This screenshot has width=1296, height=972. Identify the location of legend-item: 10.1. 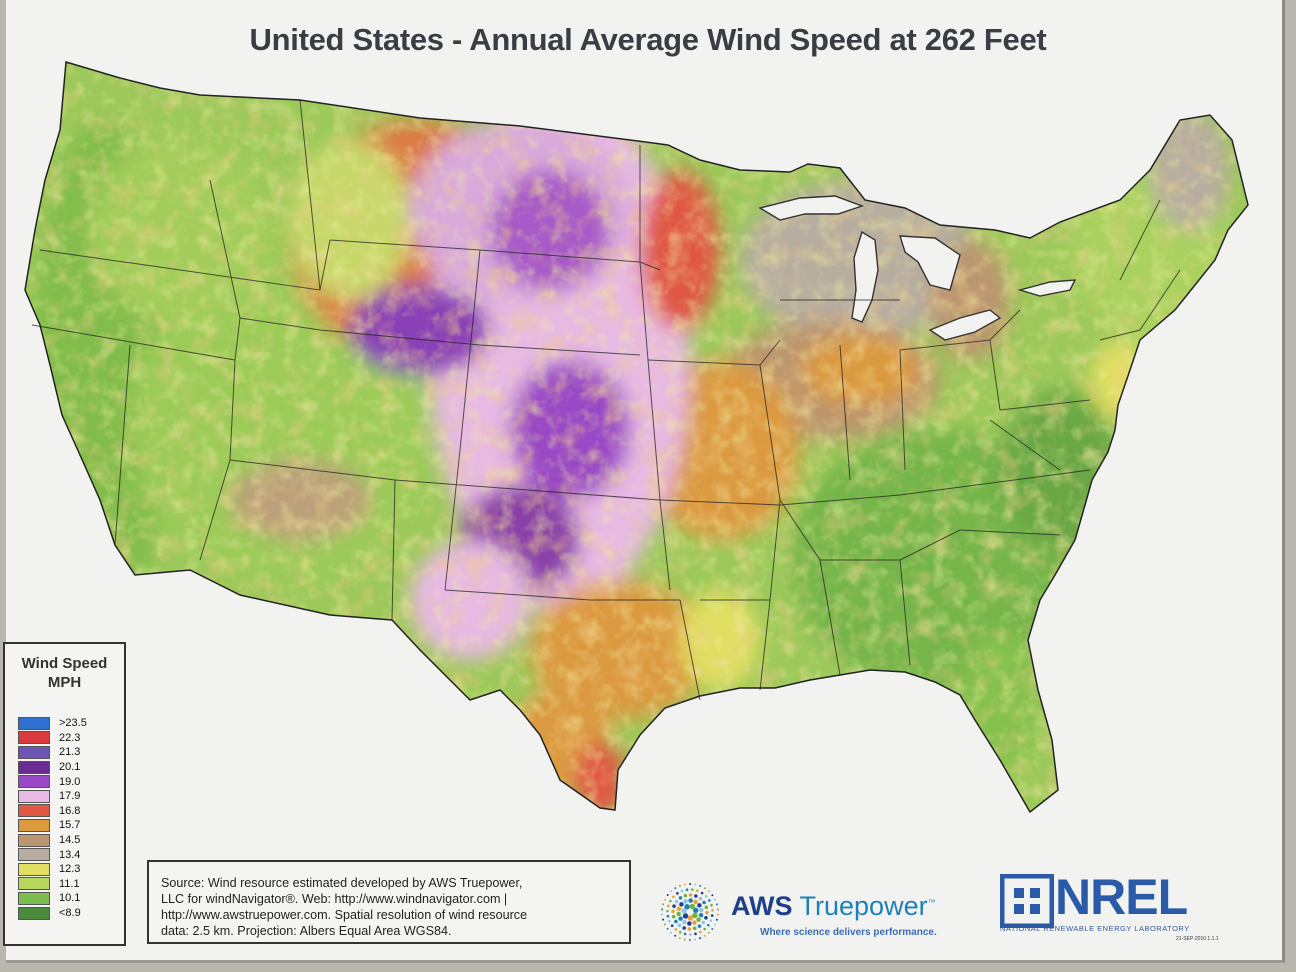
(52, 898).